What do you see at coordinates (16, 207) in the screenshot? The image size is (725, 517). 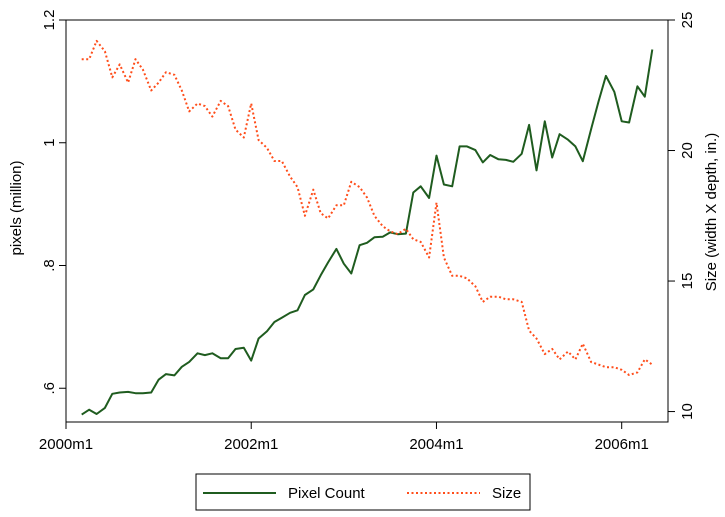 I see `left-axis-title: pixels (million)` at bounding box center [16, 207].